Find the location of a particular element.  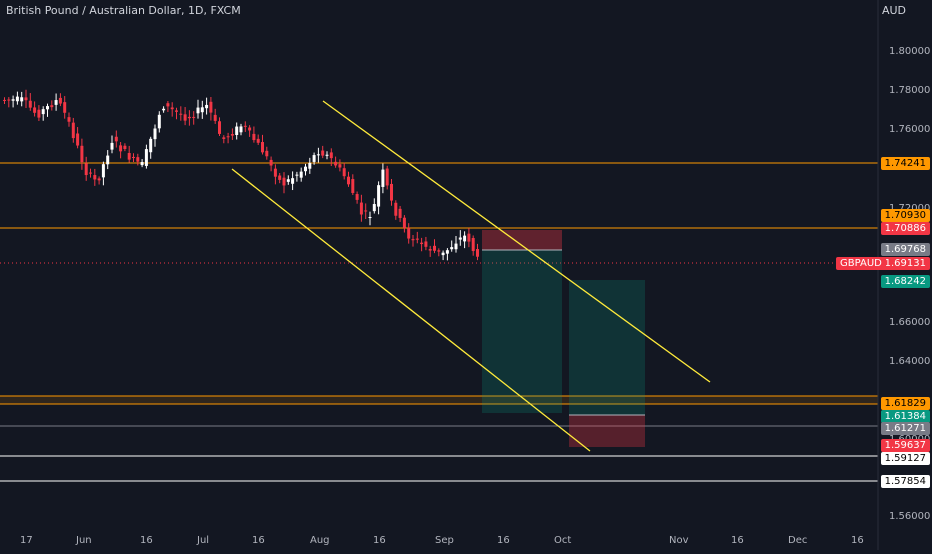

support-zone is located at coordinates (439, 400).